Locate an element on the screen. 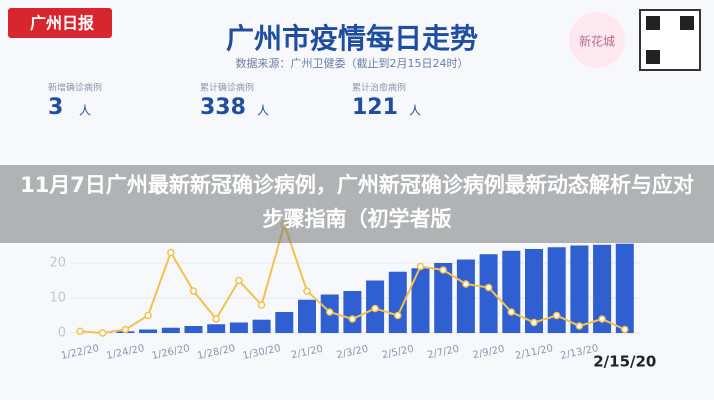  y-tick-label: 0 is located at coordinates (62, 333).